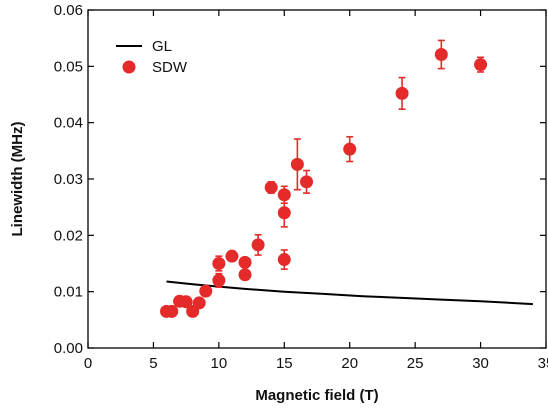  What do you see at coordinates (415, 363) in the screenshot?
I see `x-tick-label: 25` at bounding box center [415, 363].